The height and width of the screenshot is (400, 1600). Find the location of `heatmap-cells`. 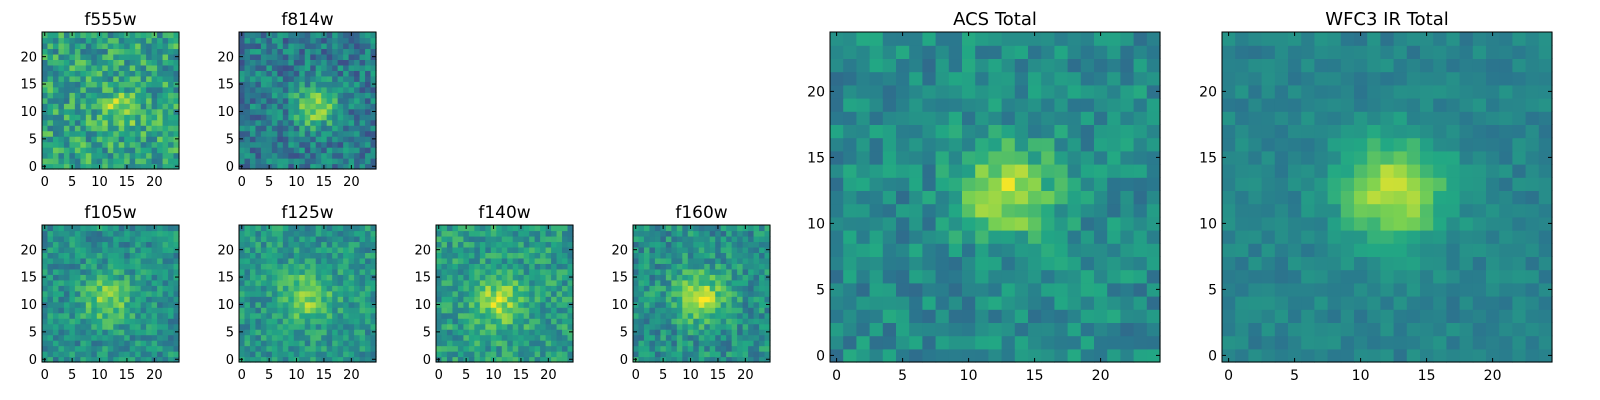

heatmap-cells is located at coordinates (702, 294).